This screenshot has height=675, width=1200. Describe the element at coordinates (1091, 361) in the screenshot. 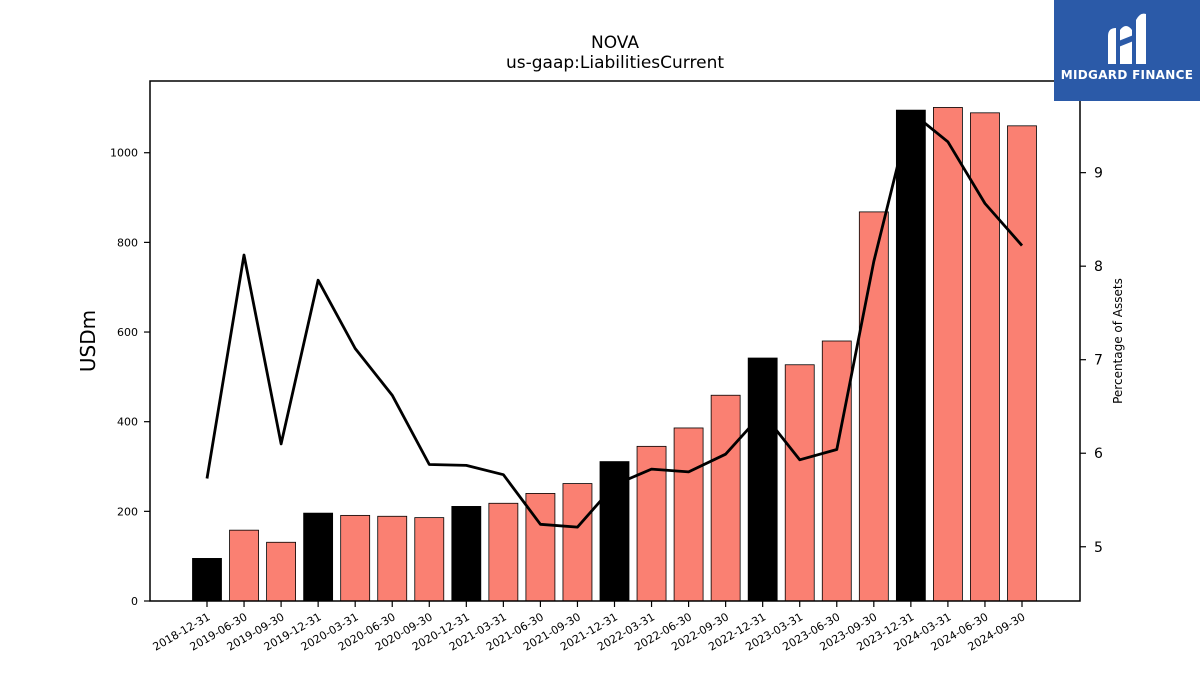

I see `y-axis-right: 5 6 7 8 9` at that location.